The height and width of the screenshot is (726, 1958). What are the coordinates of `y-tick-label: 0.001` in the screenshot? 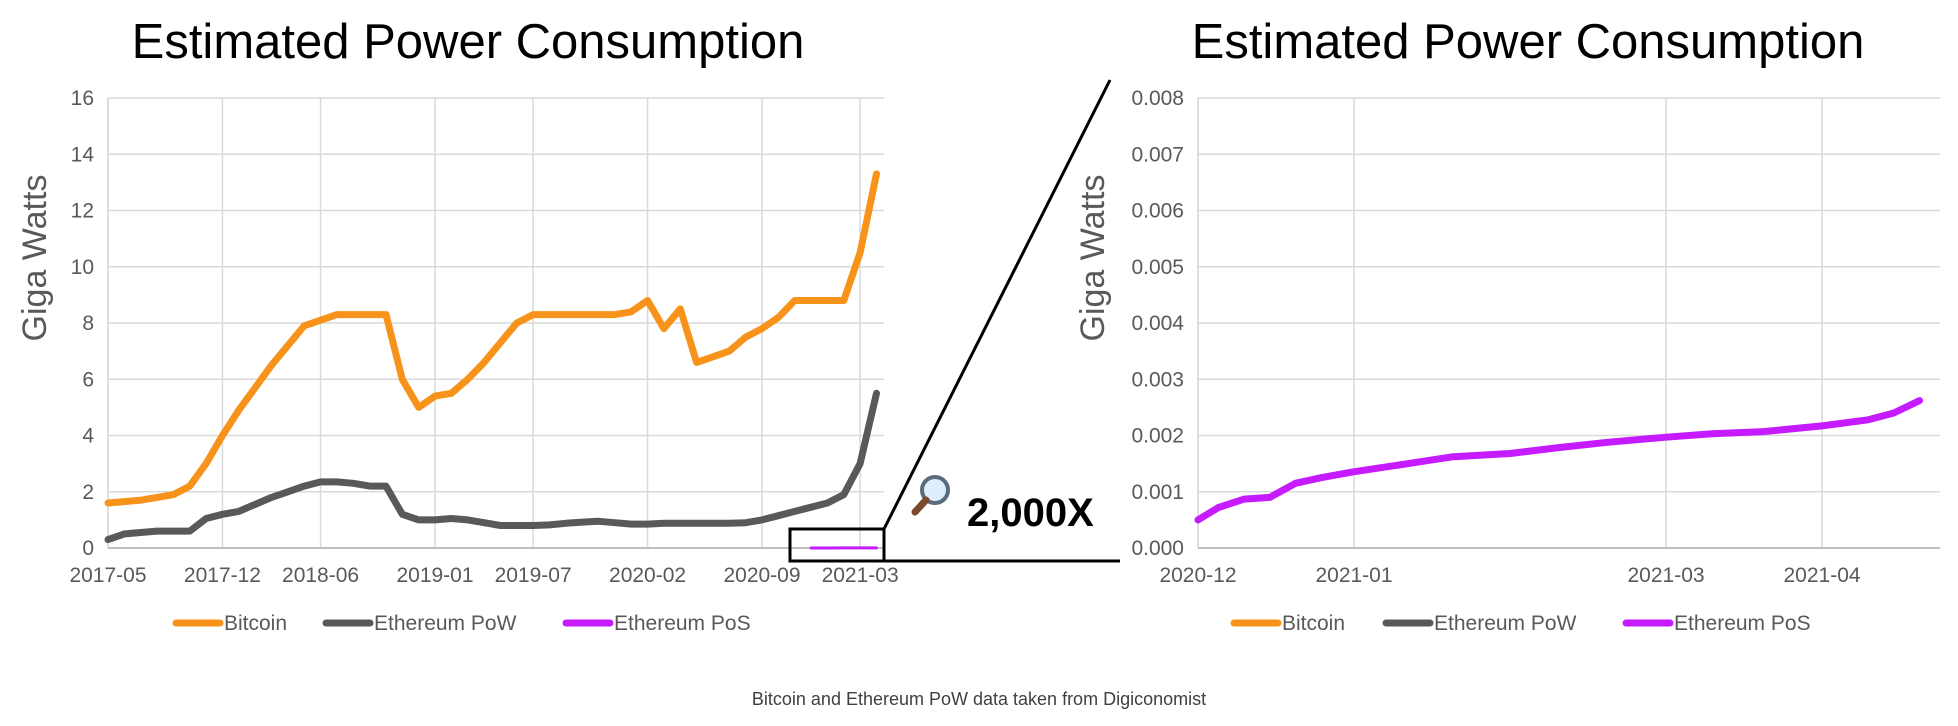 It's located at (1157, 492).